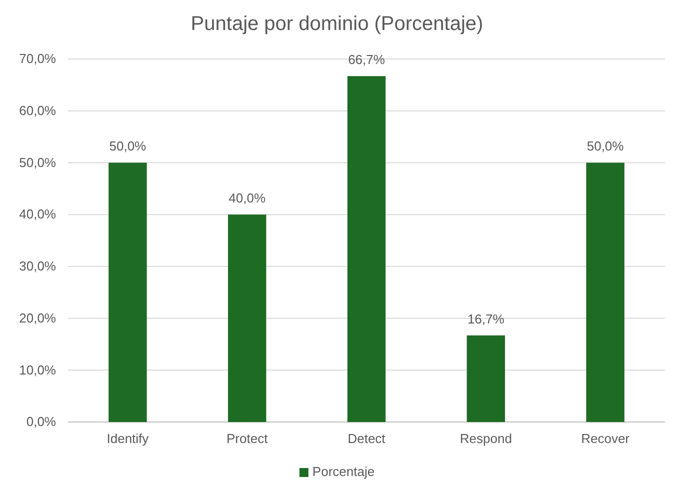 The height and width of the screenshot is (483, 674). What do you see at coordinates (37, 318) in the screenshot?
I see `y-tick-label: 20,0%` at bounding box center [37, 318].